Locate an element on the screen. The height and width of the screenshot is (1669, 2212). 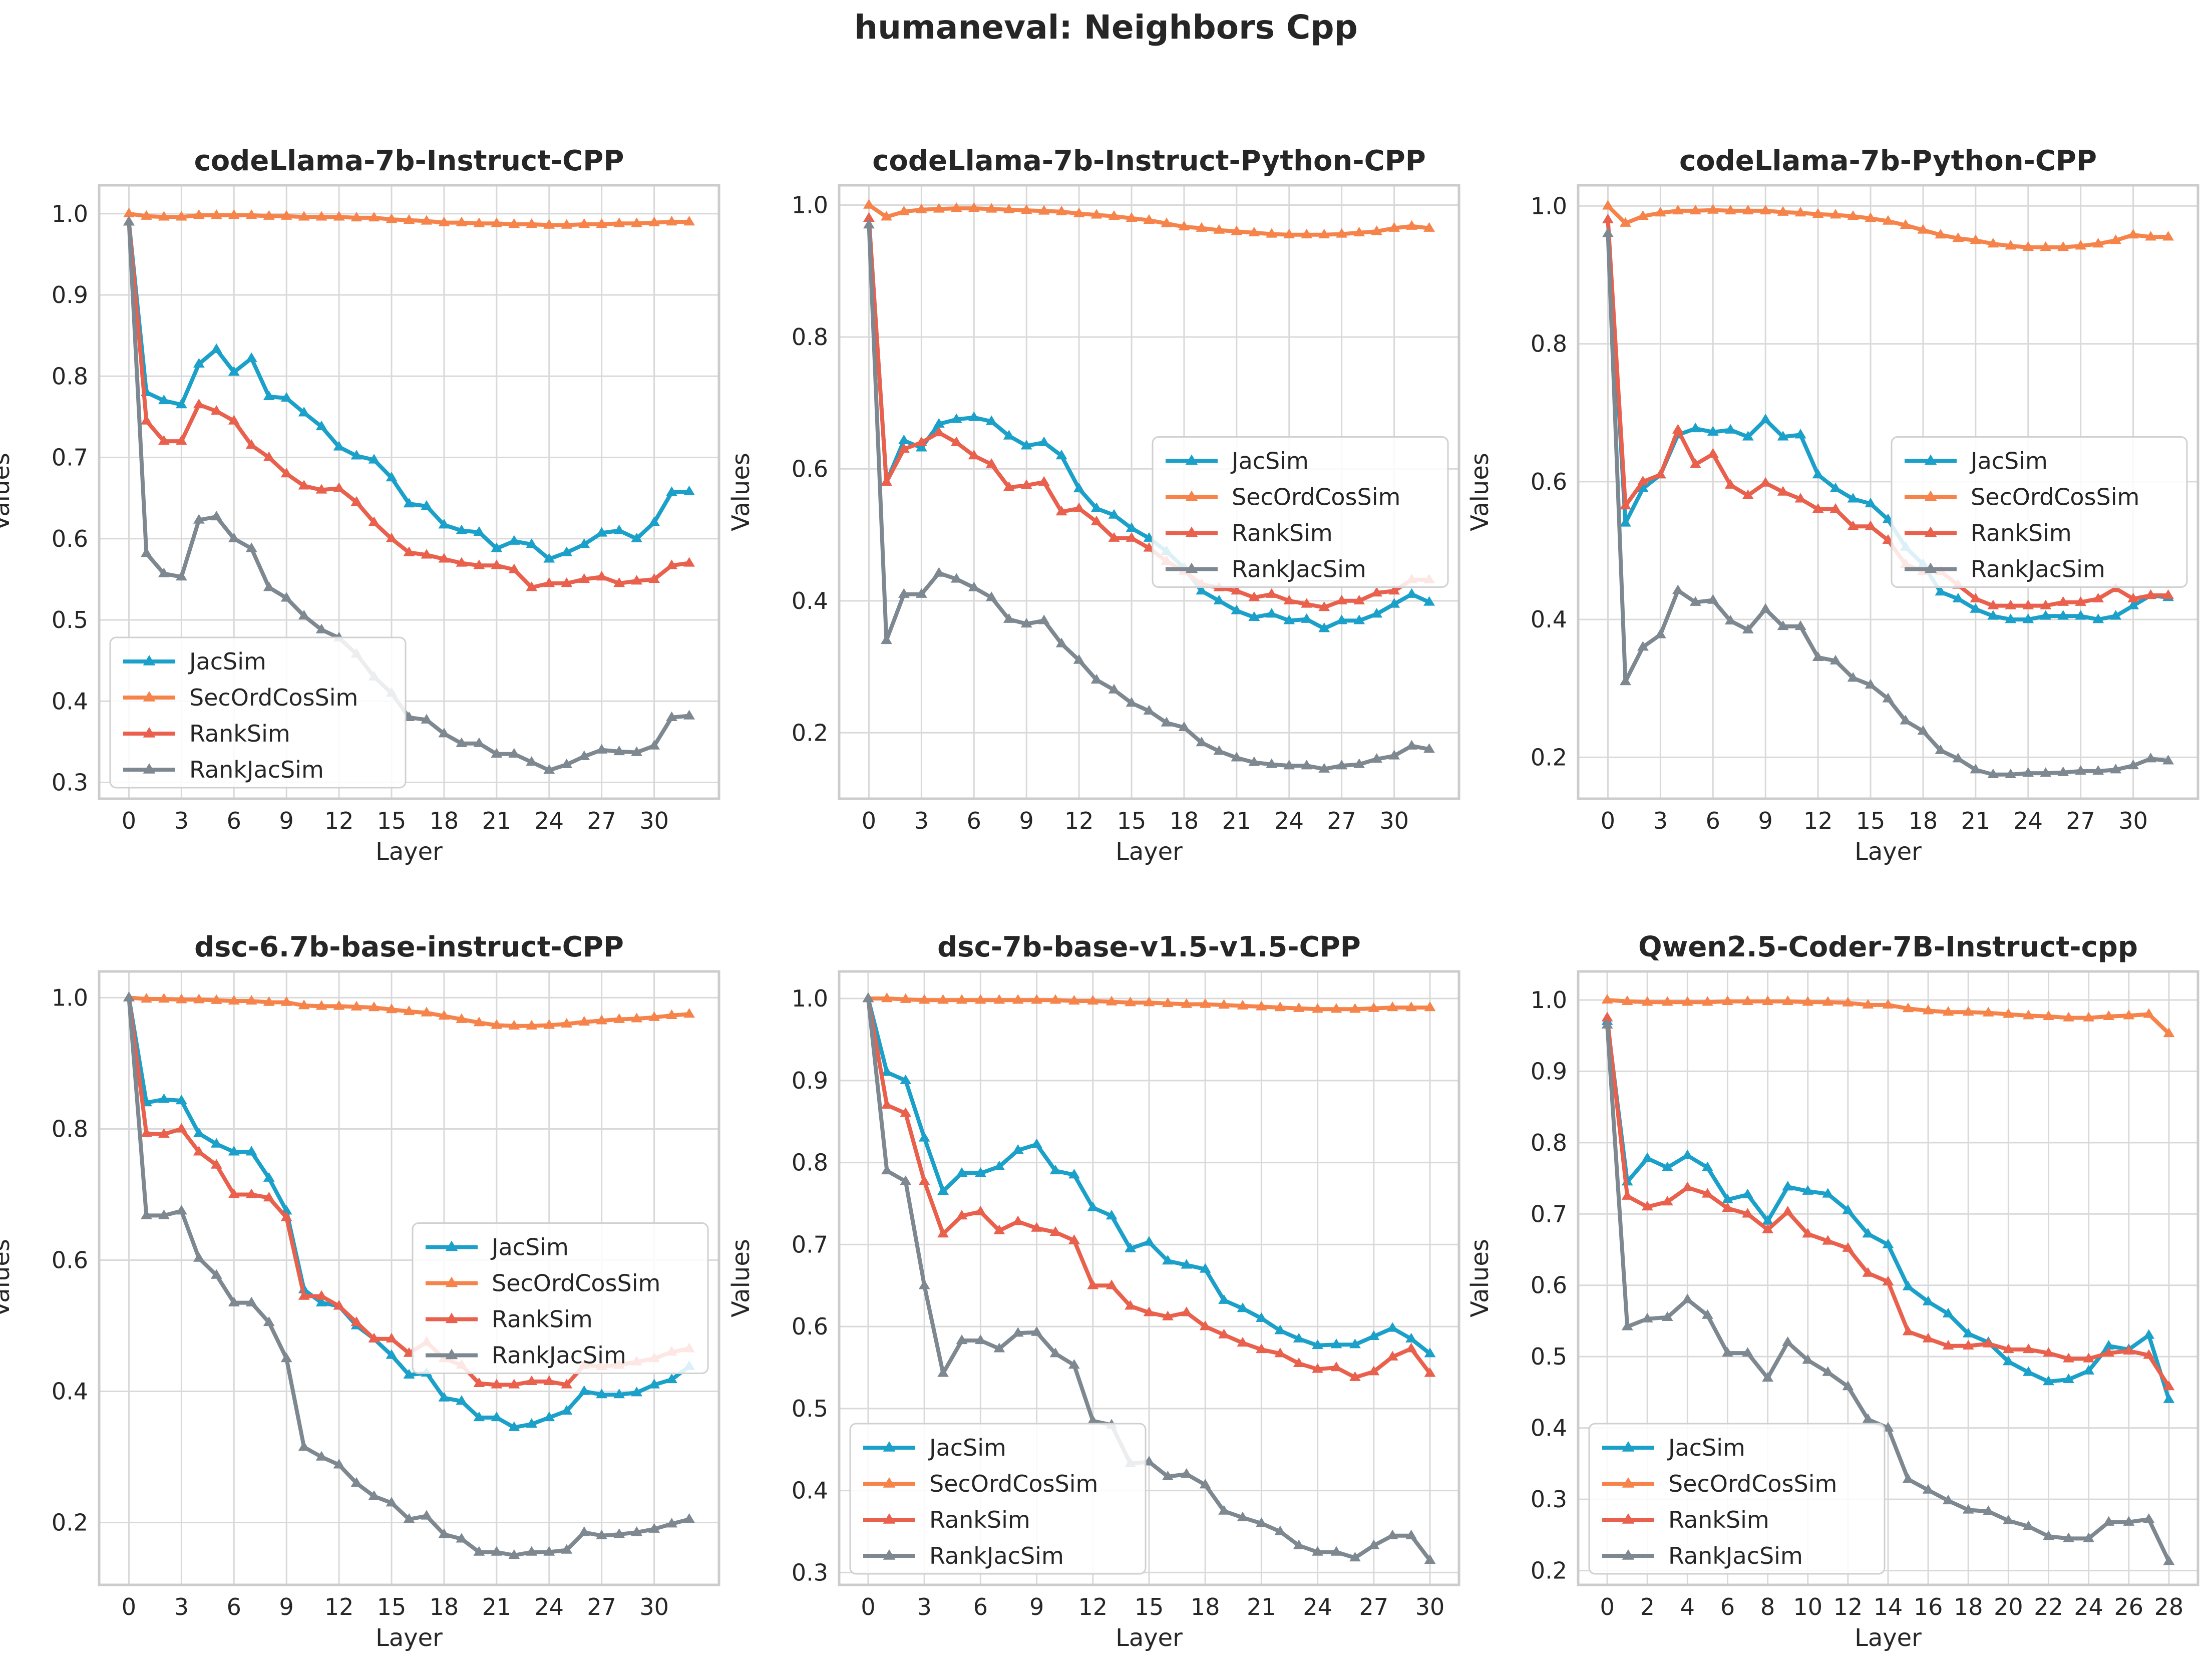
y-axis-label: Values is located at coordinates (1480, 1278).